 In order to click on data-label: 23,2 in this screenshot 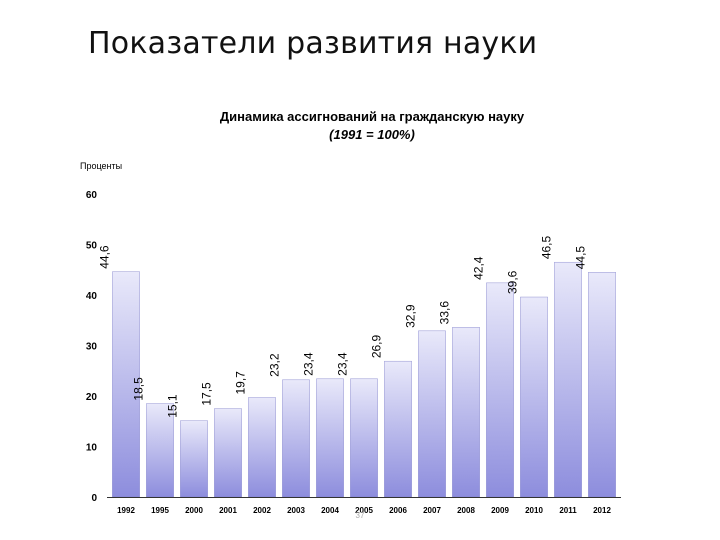, I will do `click(274, 365)`.